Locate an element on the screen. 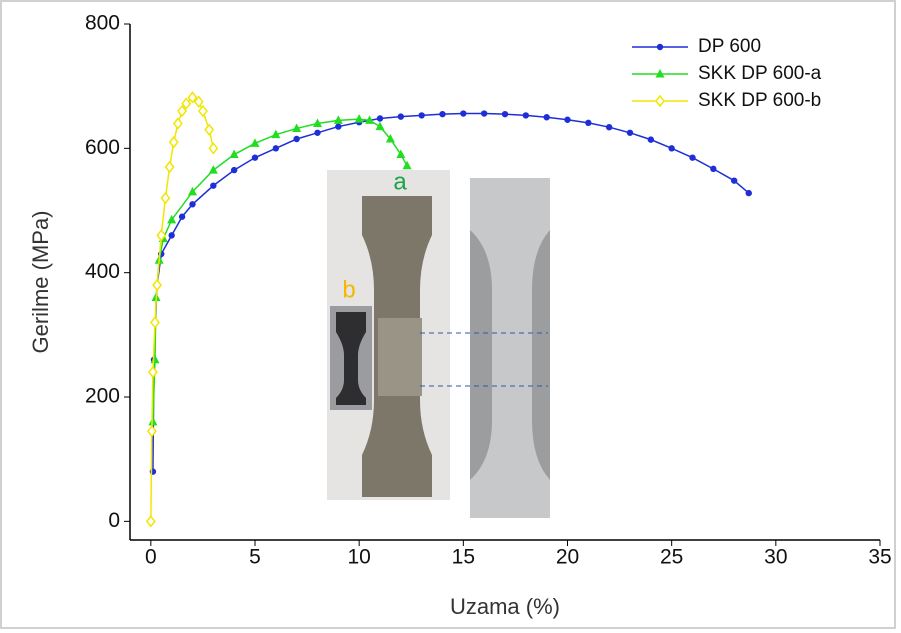 Image resolution: width=901 pixels, height=633 pixels. x-tick-label: 15 is located at coordinates (463, 557).